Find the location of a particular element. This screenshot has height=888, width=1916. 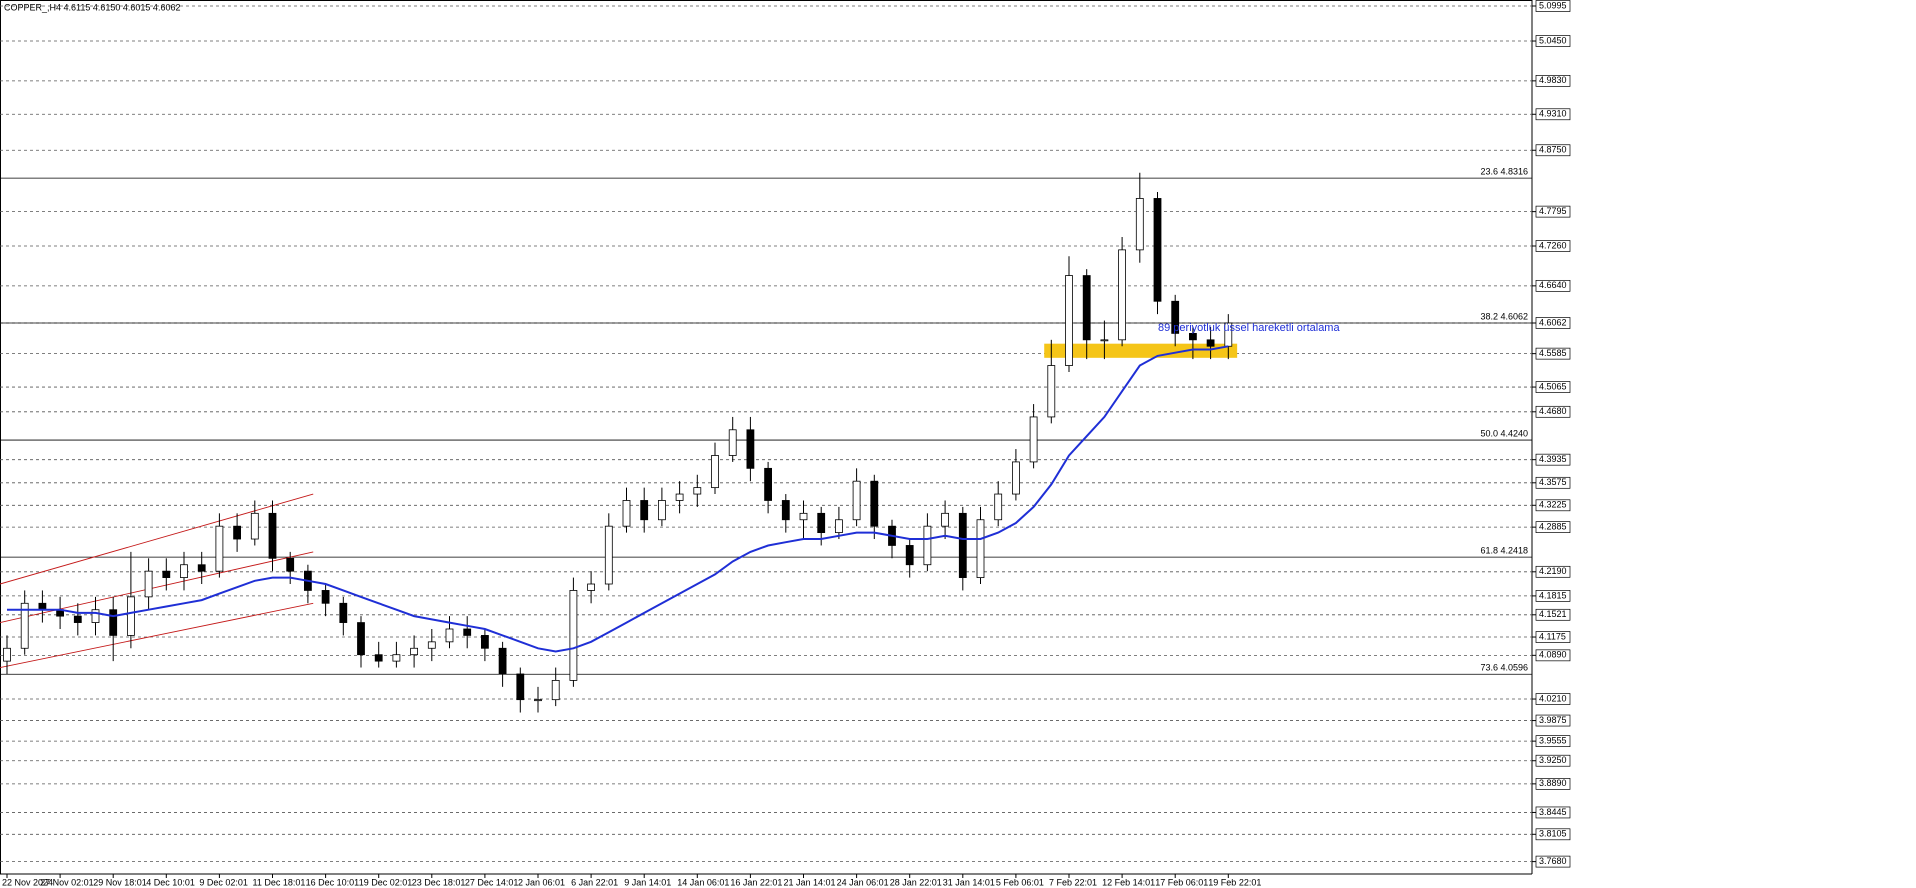

x-tick-label: 11 Dec 18:01 is located at coordinates (279, 882).